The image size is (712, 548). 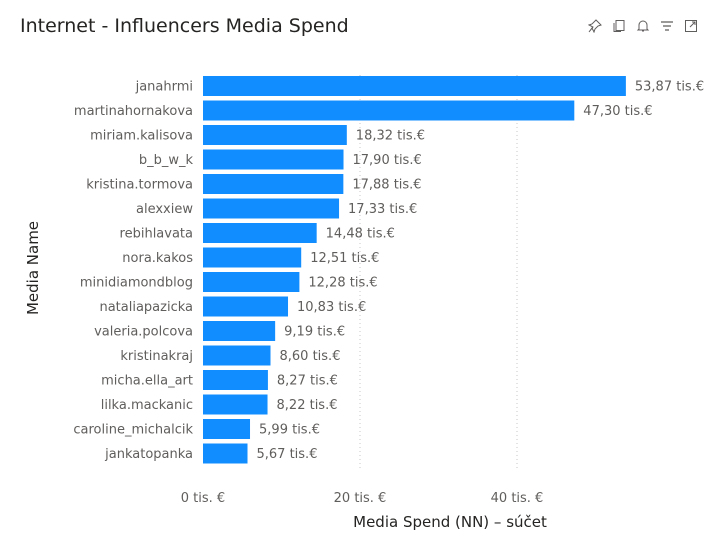 What do you see at coordinates (147, 381) in the screenshot?
I see `category-label: micha.ella_art` at bounding box center [147, 381].